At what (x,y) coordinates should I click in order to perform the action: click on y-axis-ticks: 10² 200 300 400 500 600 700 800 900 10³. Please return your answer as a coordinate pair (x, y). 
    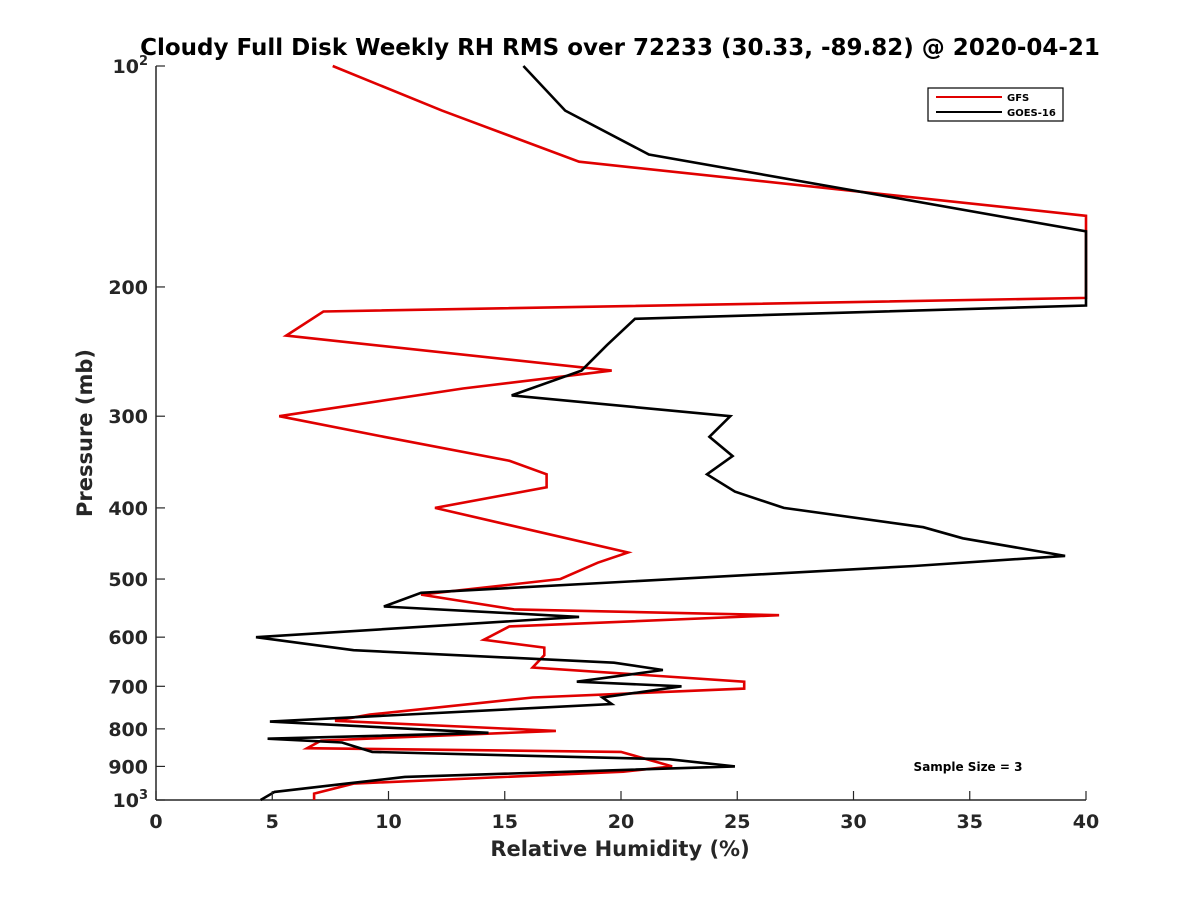
    Looking at the image, I should click on (136, 433).